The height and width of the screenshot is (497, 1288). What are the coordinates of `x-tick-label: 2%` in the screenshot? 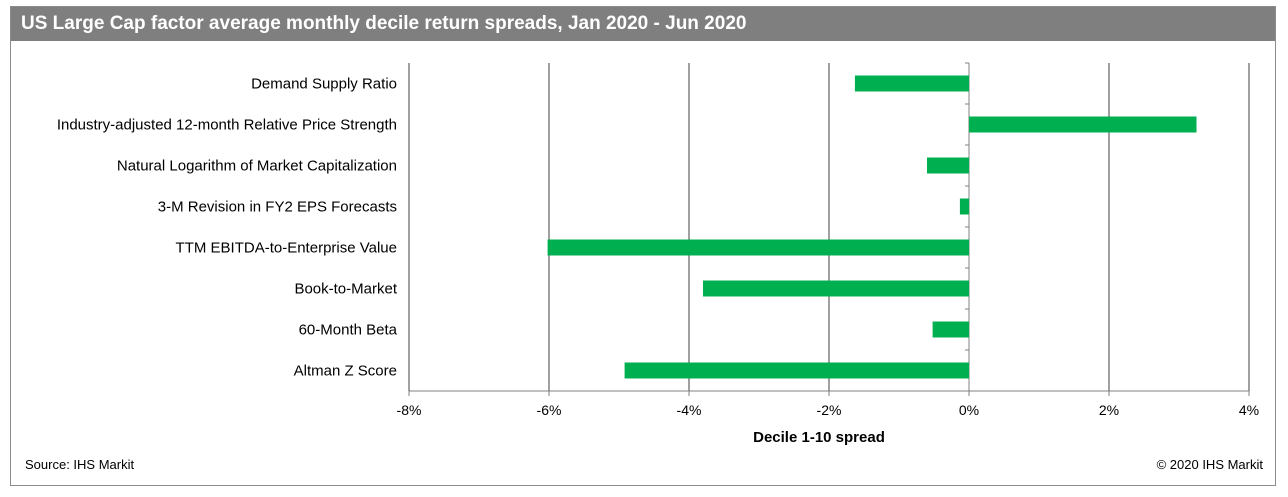 It's located at (1109, 410).